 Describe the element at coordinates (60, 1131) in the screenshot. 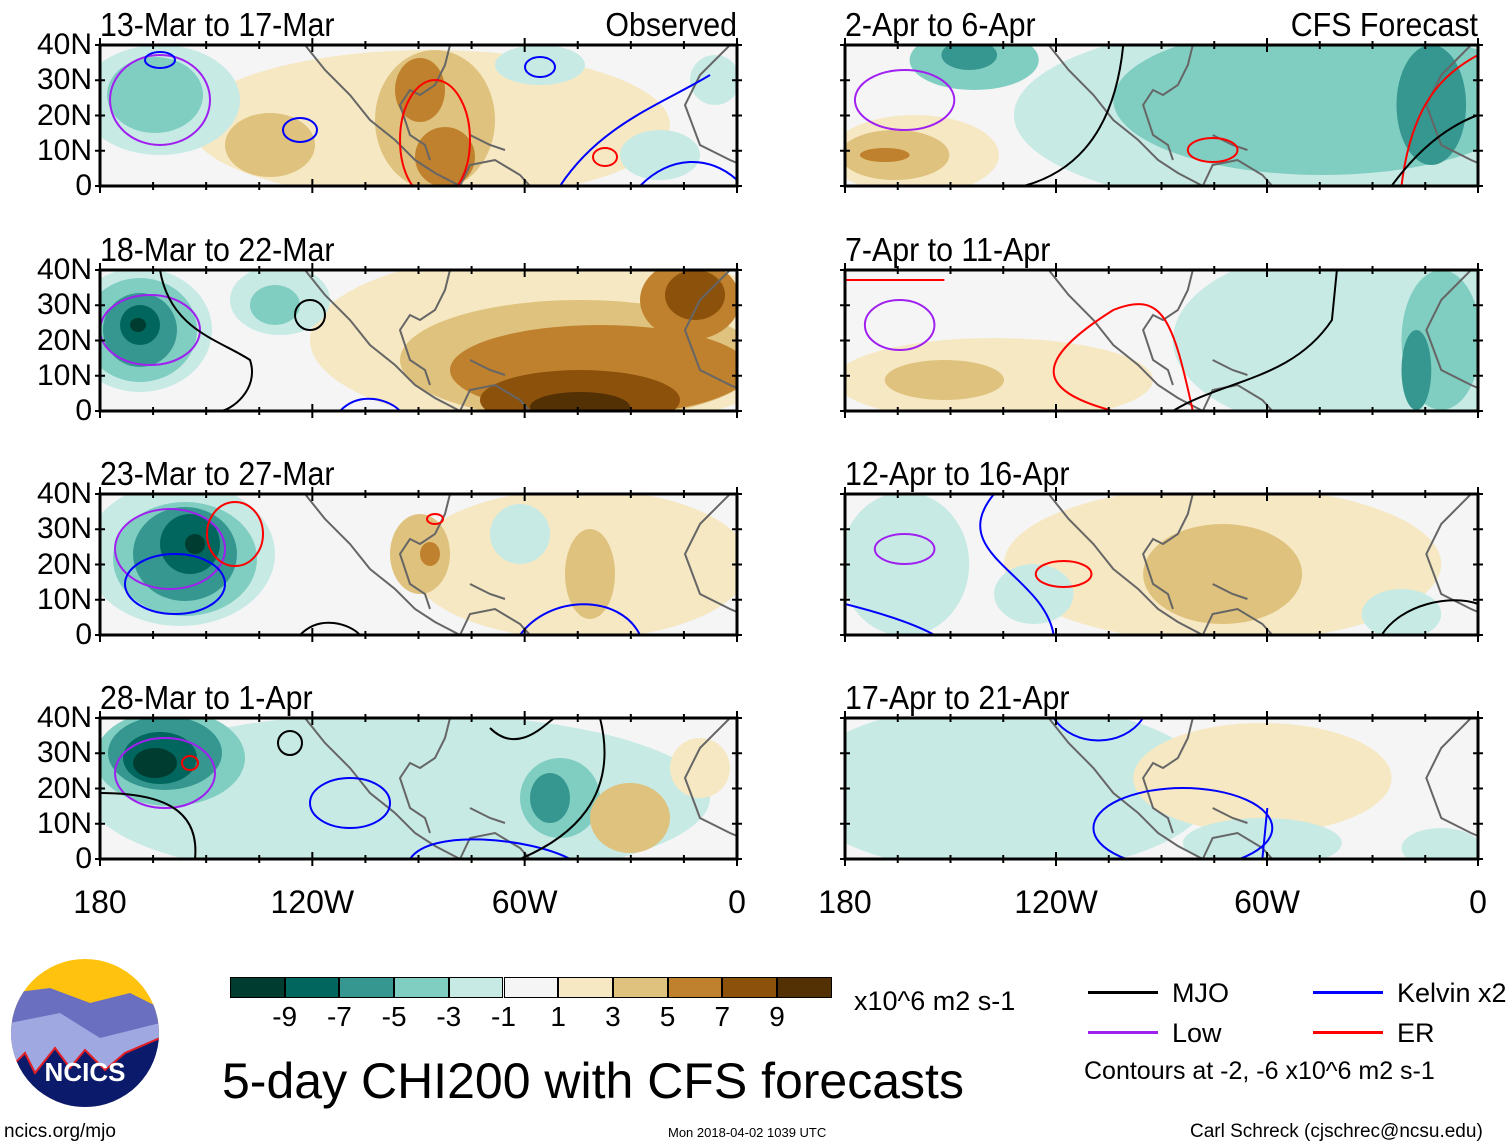

I see `footer-left: ncics.org/mjo` at that location.